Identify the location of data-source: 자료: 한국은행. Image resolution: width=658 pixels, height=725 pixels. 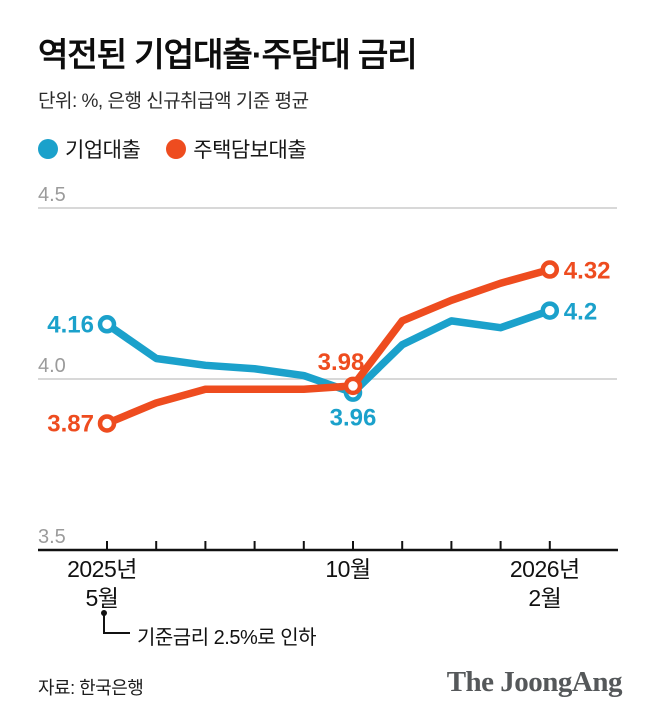
(91, 688).